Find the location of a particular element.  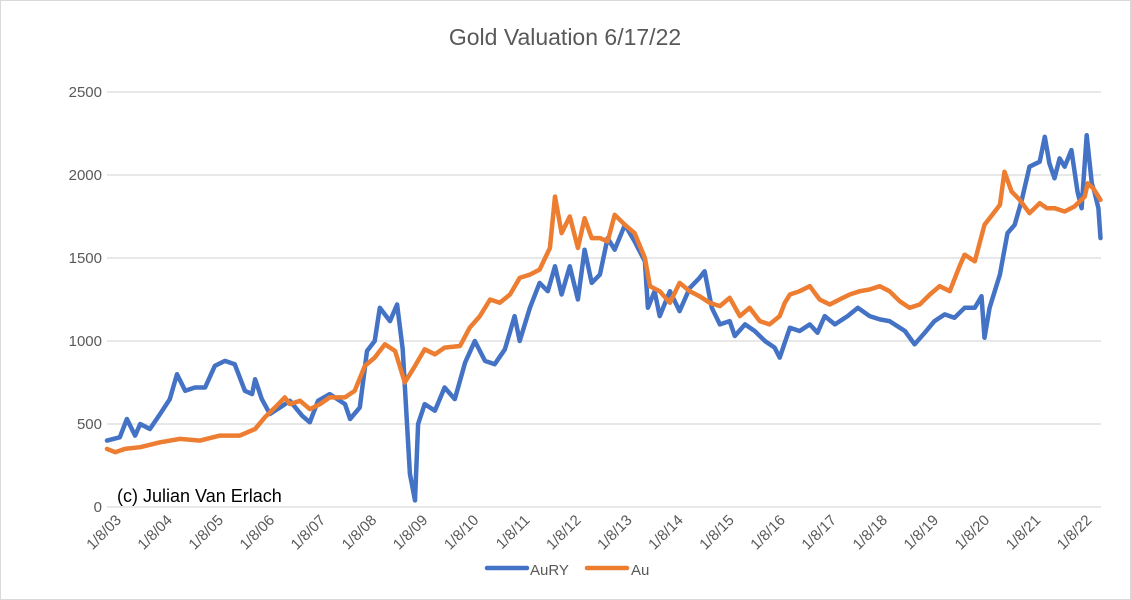

y-tick-label: 500 is located at coordinates (89, 424).